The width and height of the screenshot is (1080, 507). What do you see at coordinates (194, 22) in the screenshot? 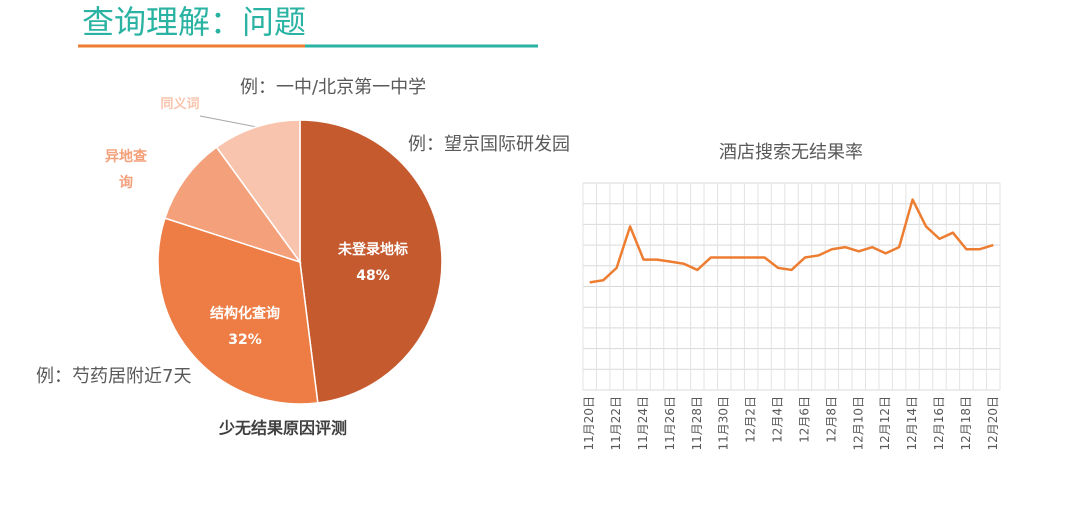
I see `slide-title: 查询理解：问题` at bounding box center [194, 22].